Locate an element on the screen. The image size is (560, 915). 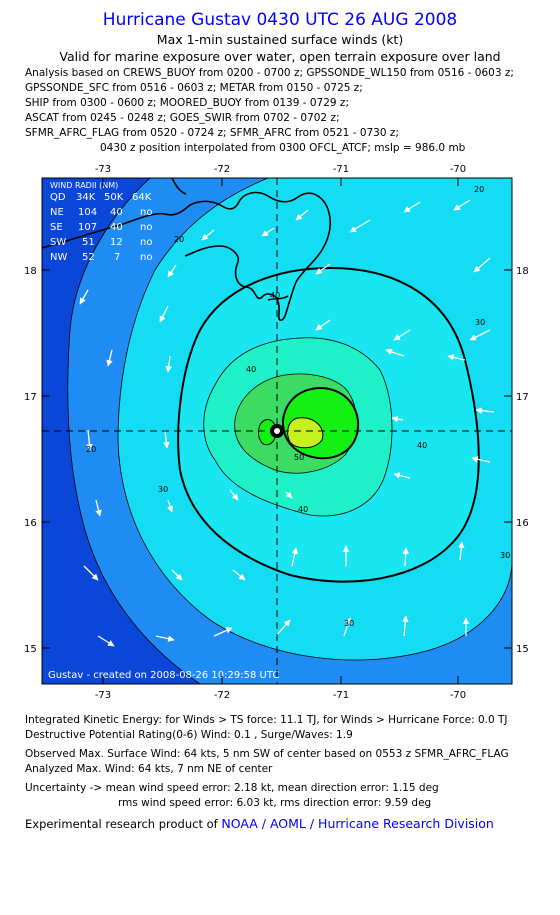
svg-text: NW is located at coordinates (58, 257).